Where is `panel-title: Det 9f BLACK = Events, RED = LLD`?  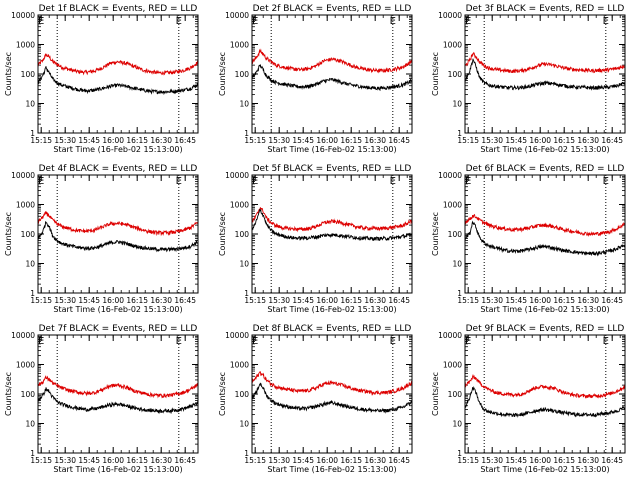
panel-title: Det 9f BLACK = Events, RED = LLD is located at coordinates (545, 329).